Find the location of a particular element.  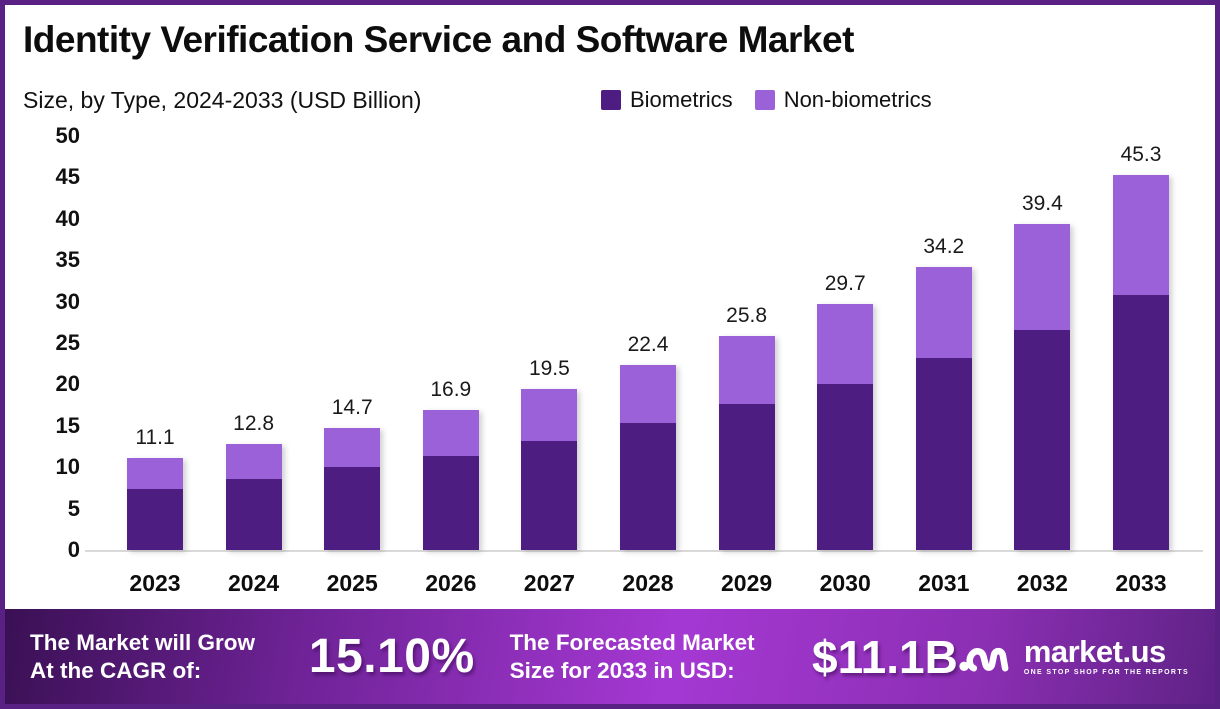

market-us-wave-icon is located at coordinates (984, 659).